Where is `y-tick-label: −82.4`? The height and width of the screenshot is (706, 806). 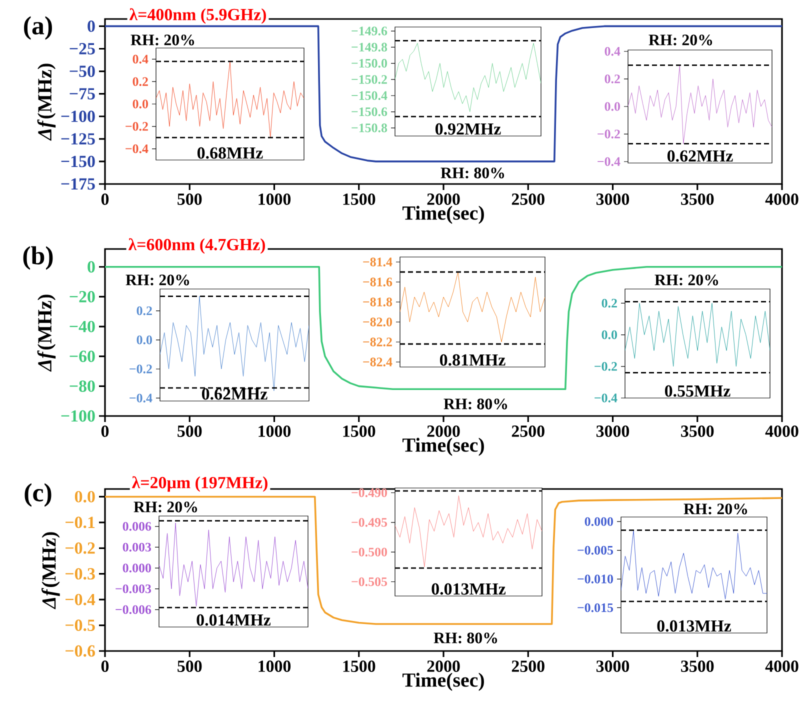
y-tick-label: −82.4 is located at coordinates (377, 362).